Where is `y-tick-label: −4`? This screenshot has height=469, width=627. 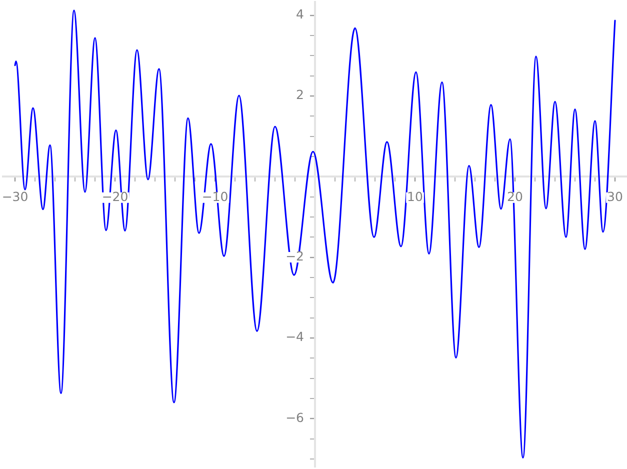
y-tick-label: −4 is located at coordinates (295, 336).